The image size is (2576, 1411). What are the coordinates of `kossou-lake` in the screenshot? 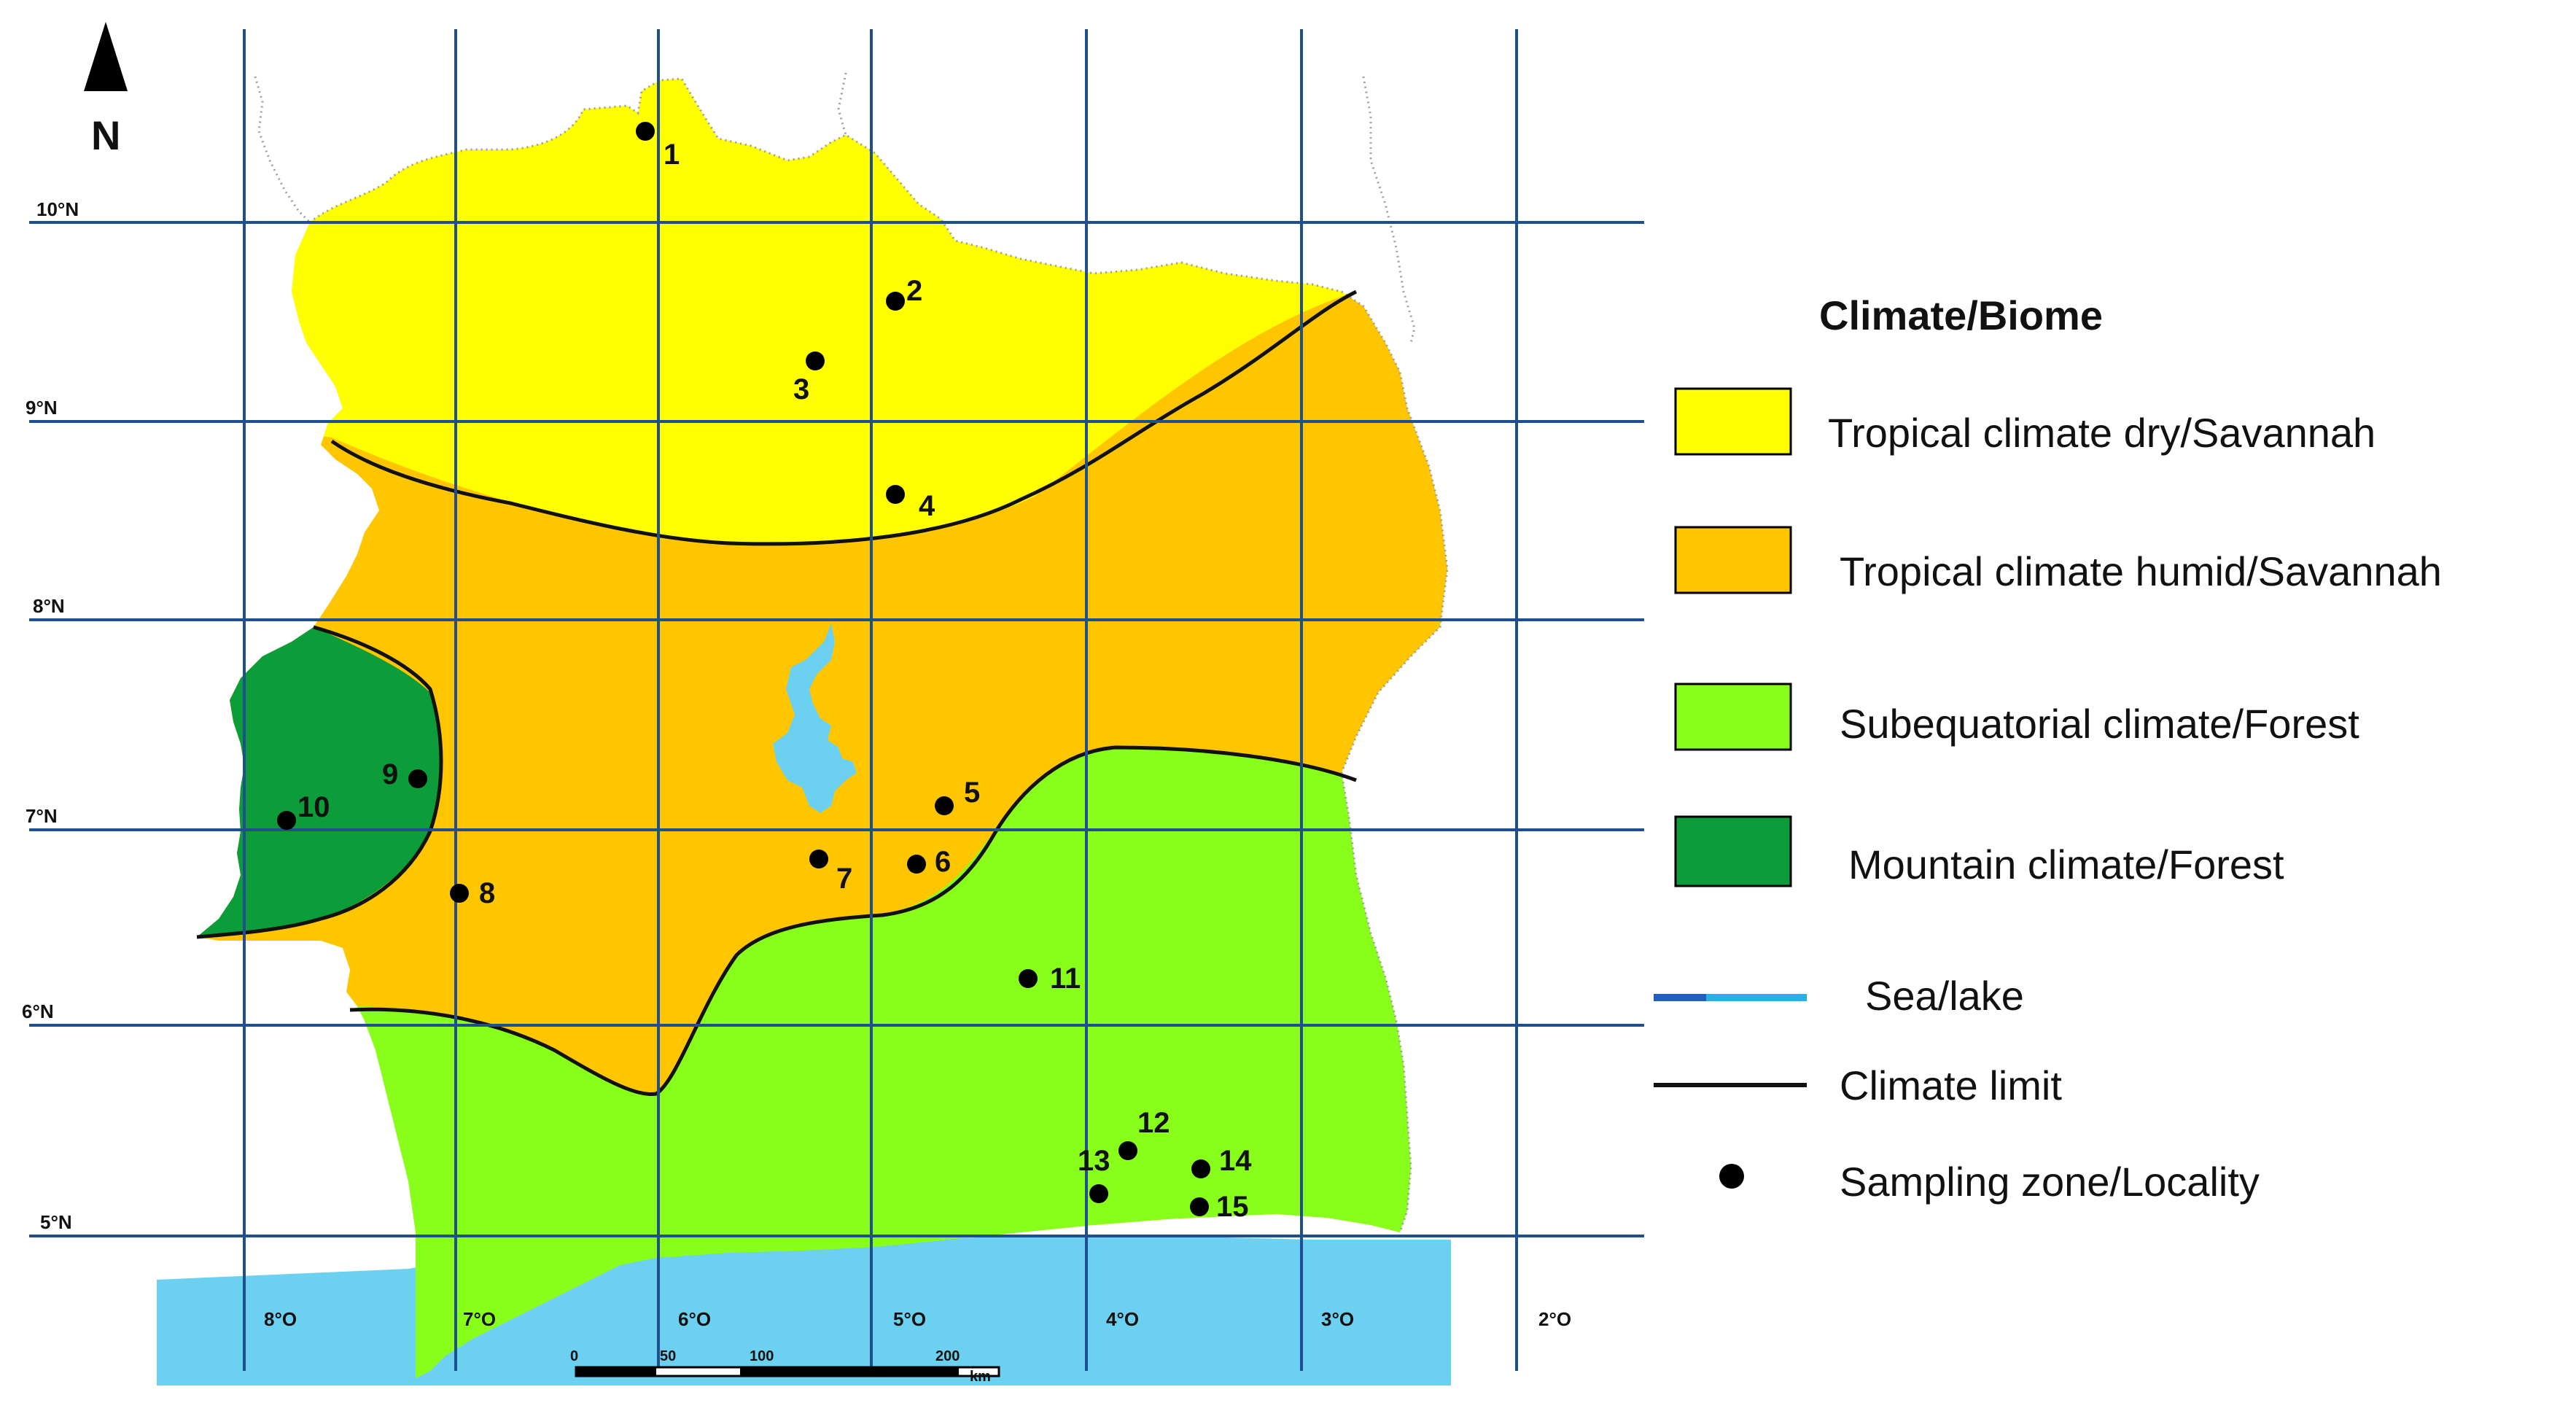 It's located at (815, 718).